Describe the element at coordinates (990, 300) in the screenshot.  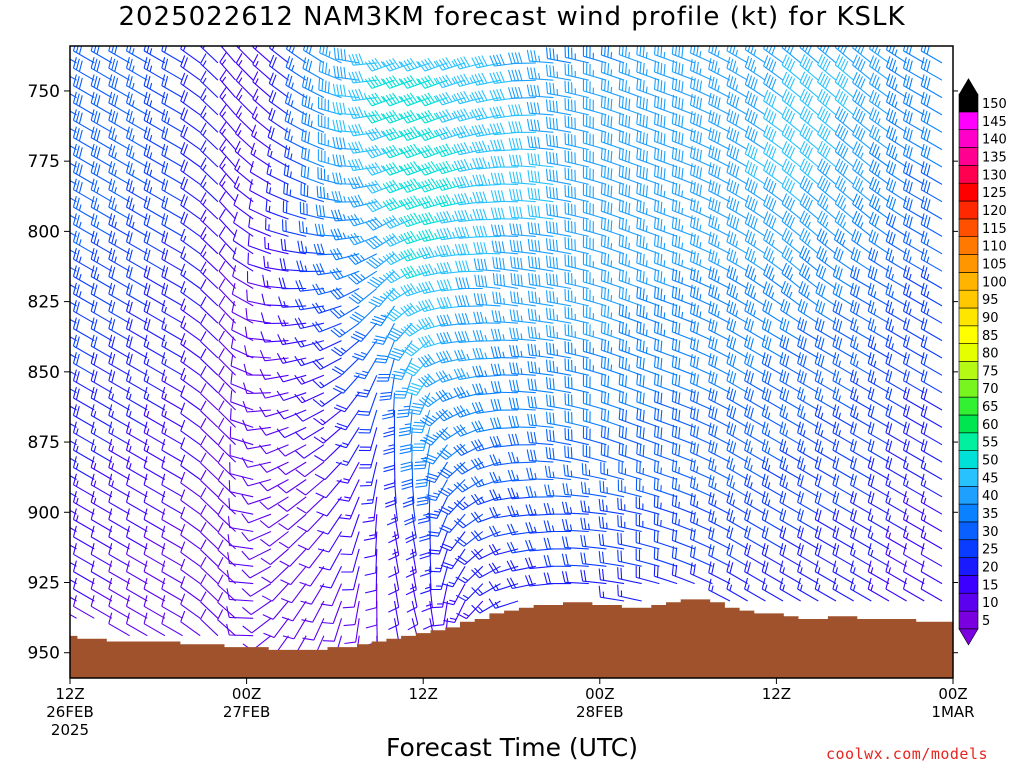
I see `colorbar-label: 95` at that location.